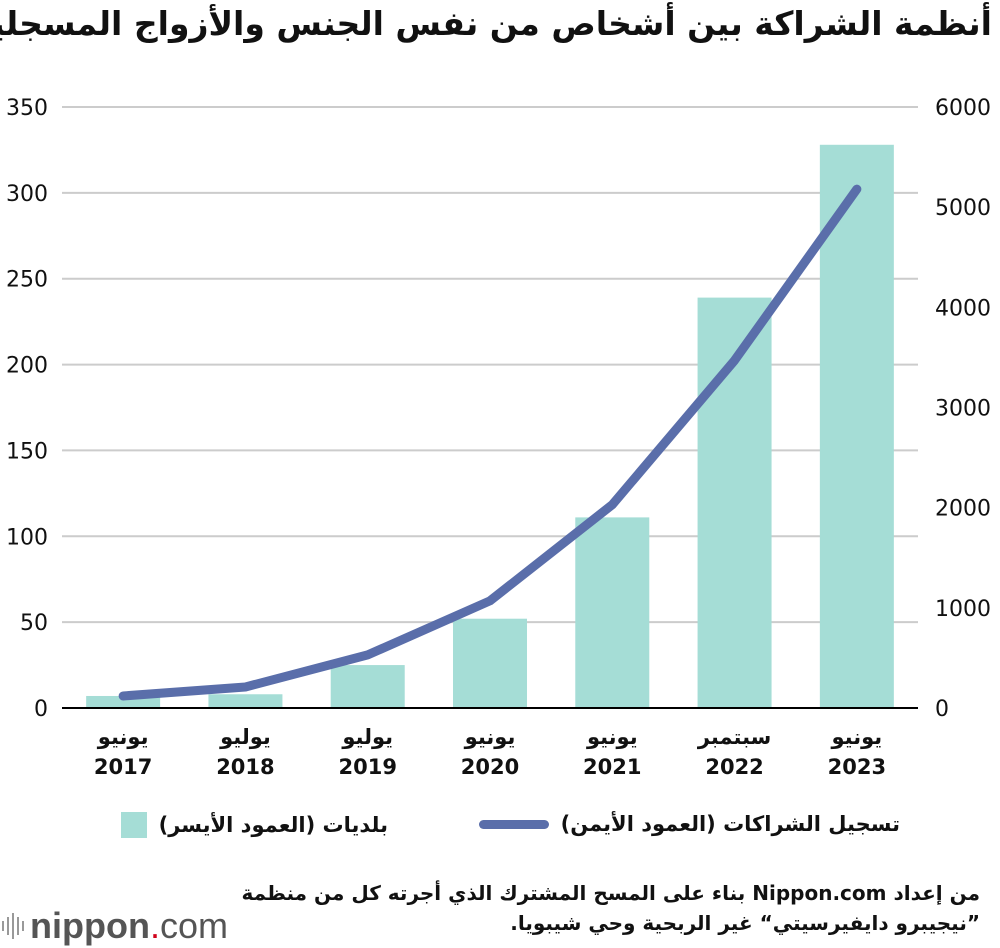 The height and width of the screenshot is (948, 1000). Describe the element at coordinates (734, 767) in the screenshot. I see `x-tick-label-year: 2022` at that location.